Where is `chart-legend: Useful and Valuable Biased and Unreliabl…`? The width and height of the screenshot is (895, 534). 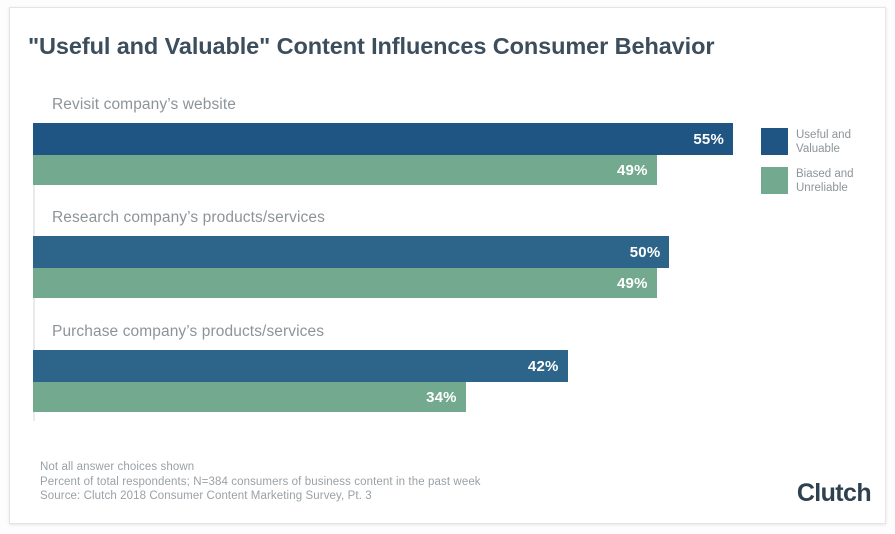
chart-legend: Useful and Valuable Biased and Unreliabl… is located at coordinates (821, 167).